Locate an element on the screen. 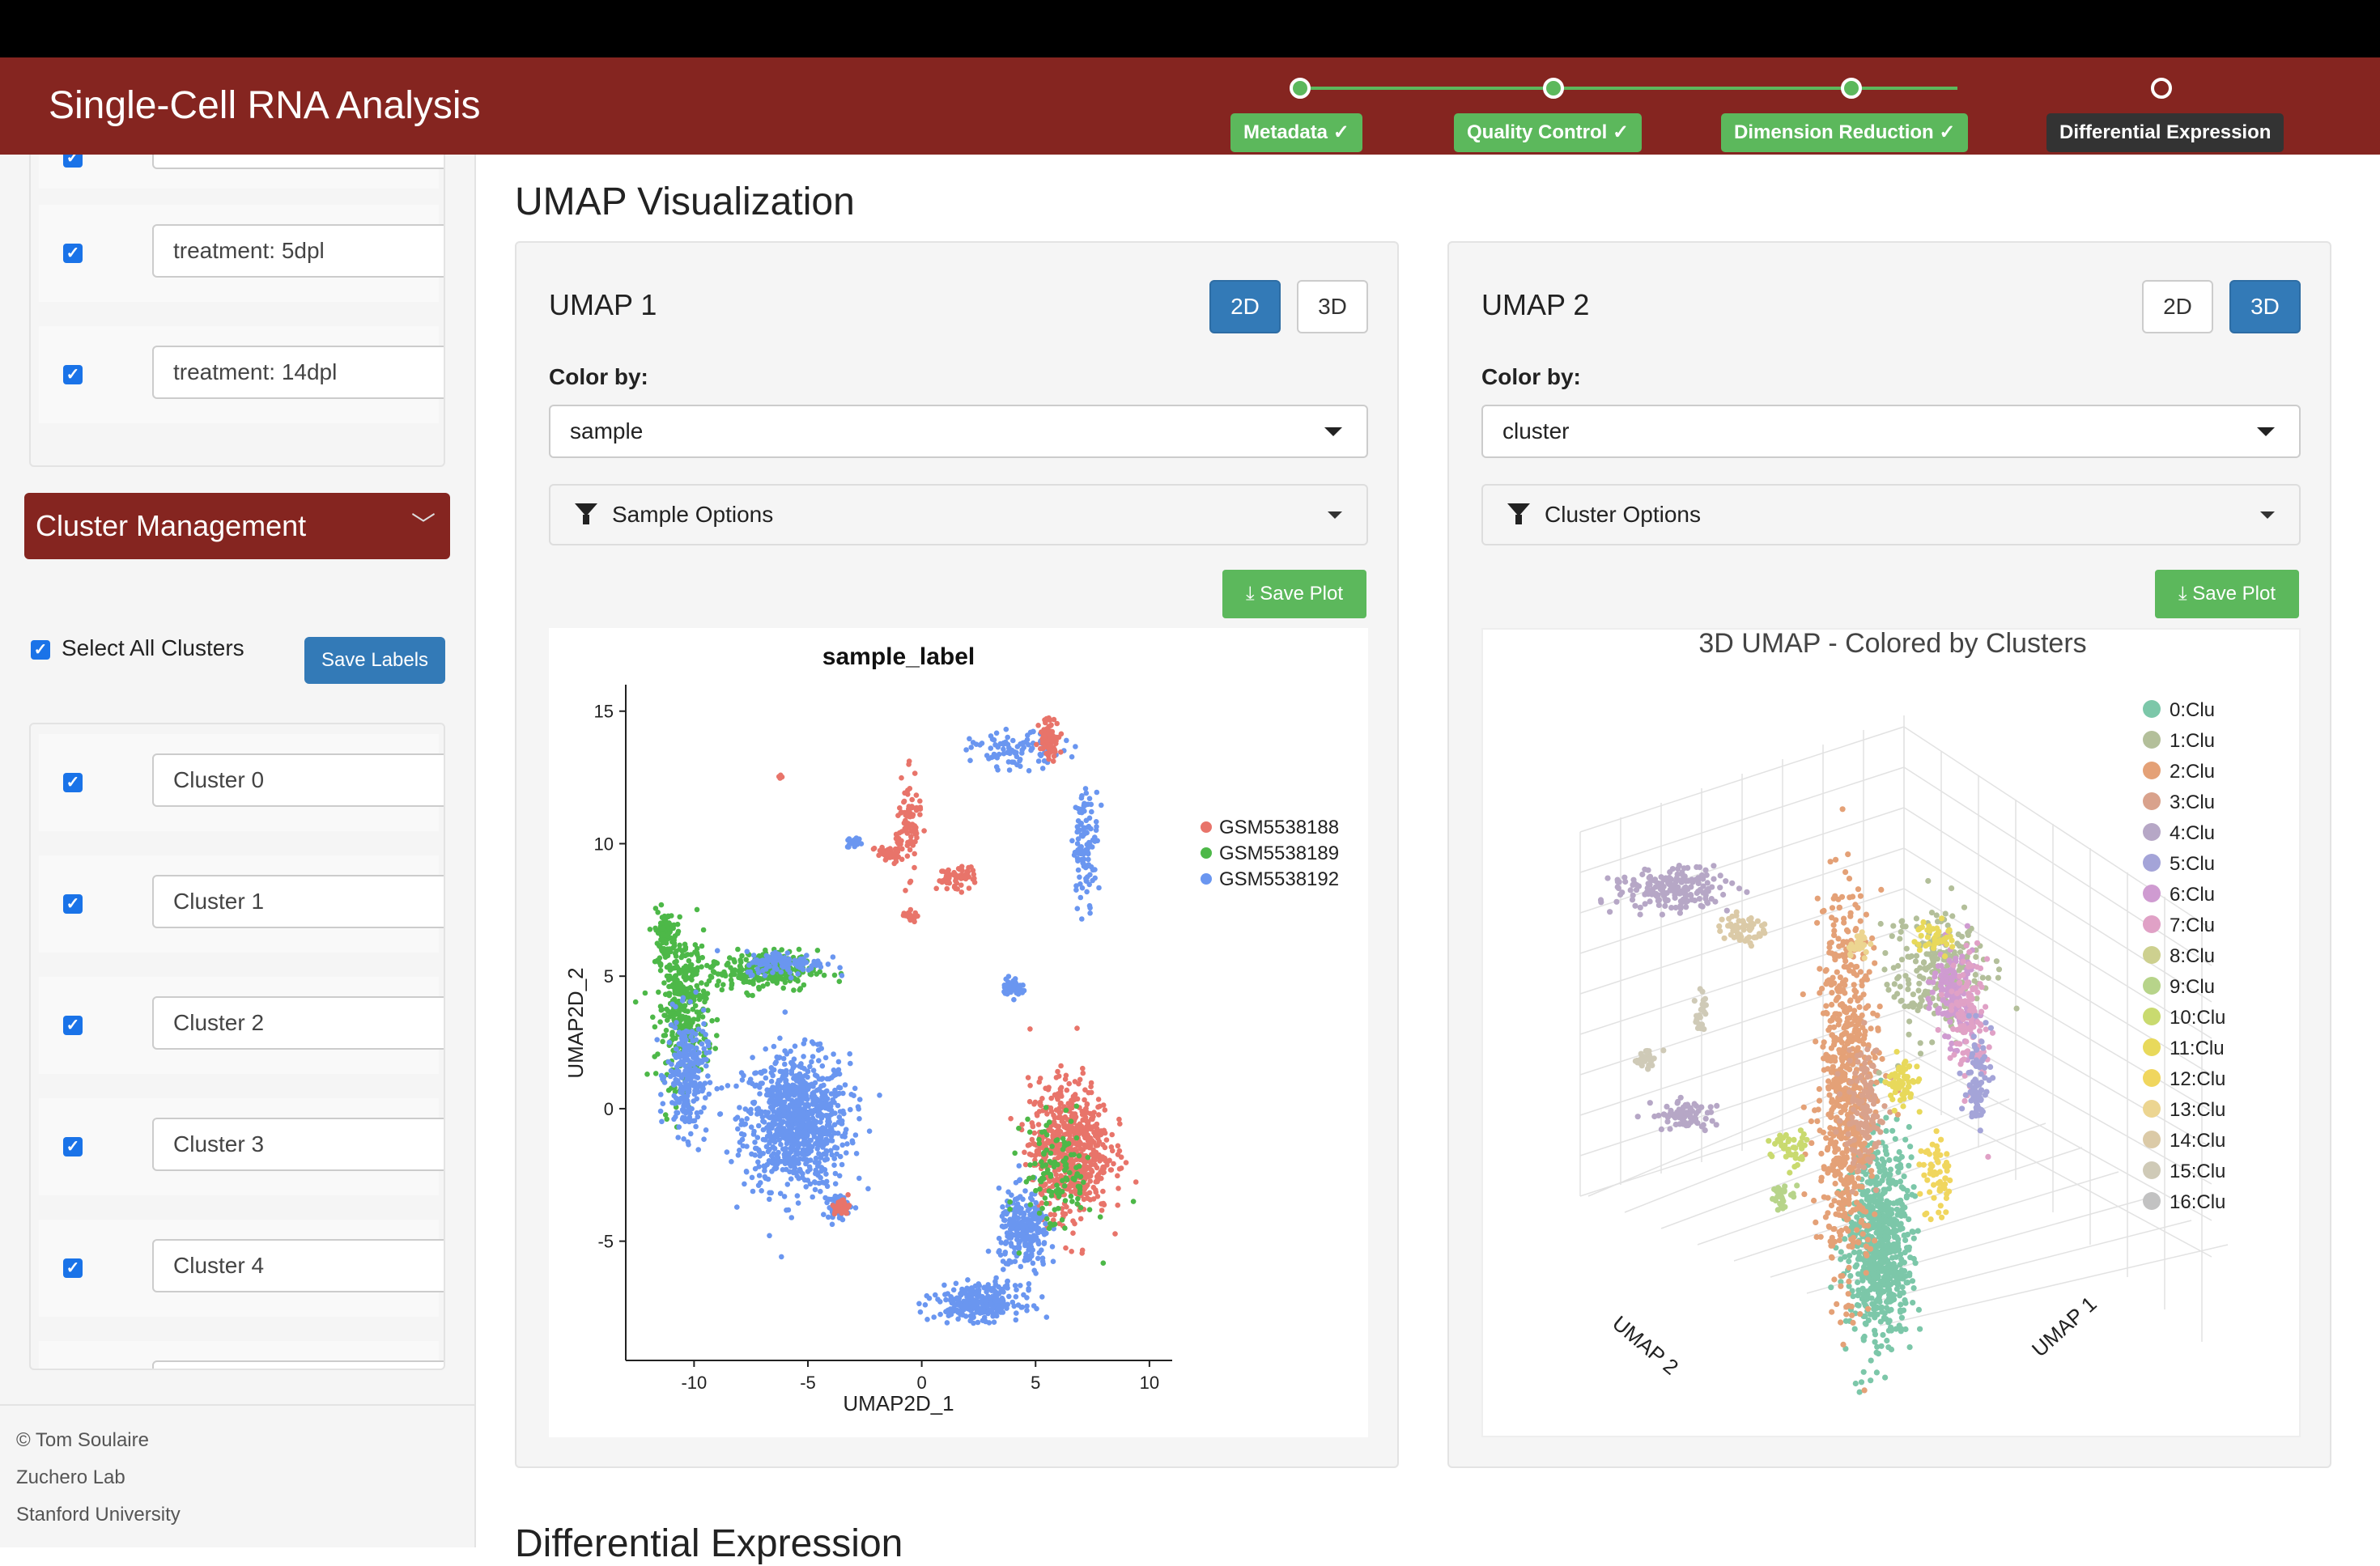 The height and width of the screenshot is (1566, 2380). umap2-title: UMAP 2 is located at coordinates (1535, 305).